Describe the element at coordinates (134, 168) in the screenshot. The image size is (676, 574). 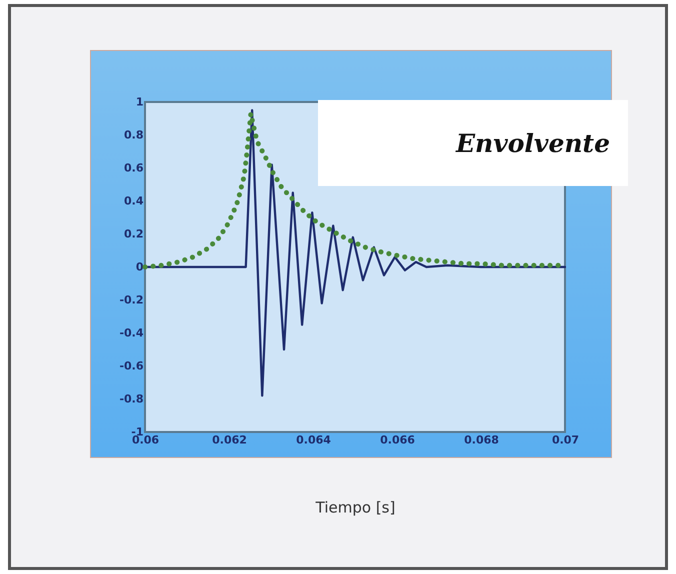
I see `y-tick-label: 0.6` at that location.